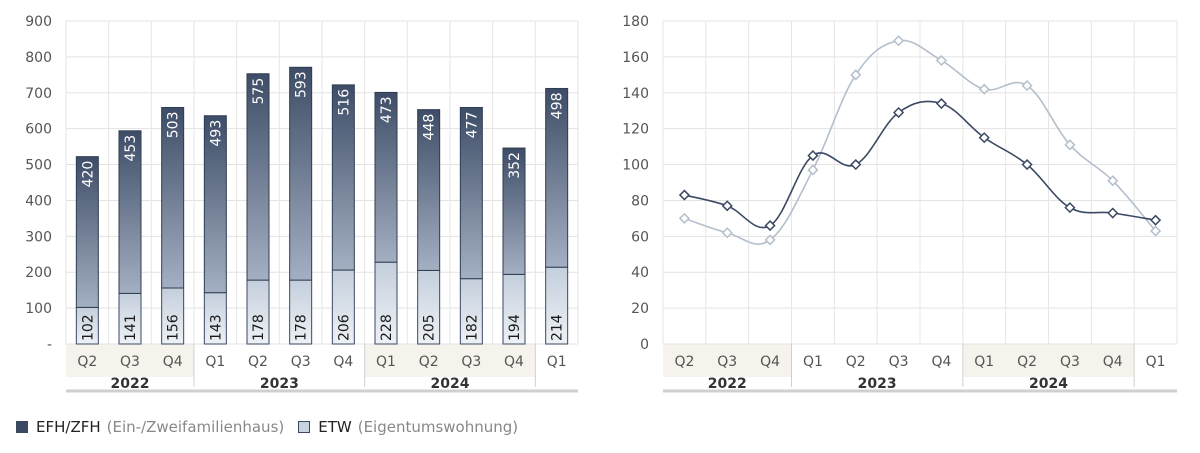  I want to click on line-chart-x-tick-label: Q3, so click(1070, 362).